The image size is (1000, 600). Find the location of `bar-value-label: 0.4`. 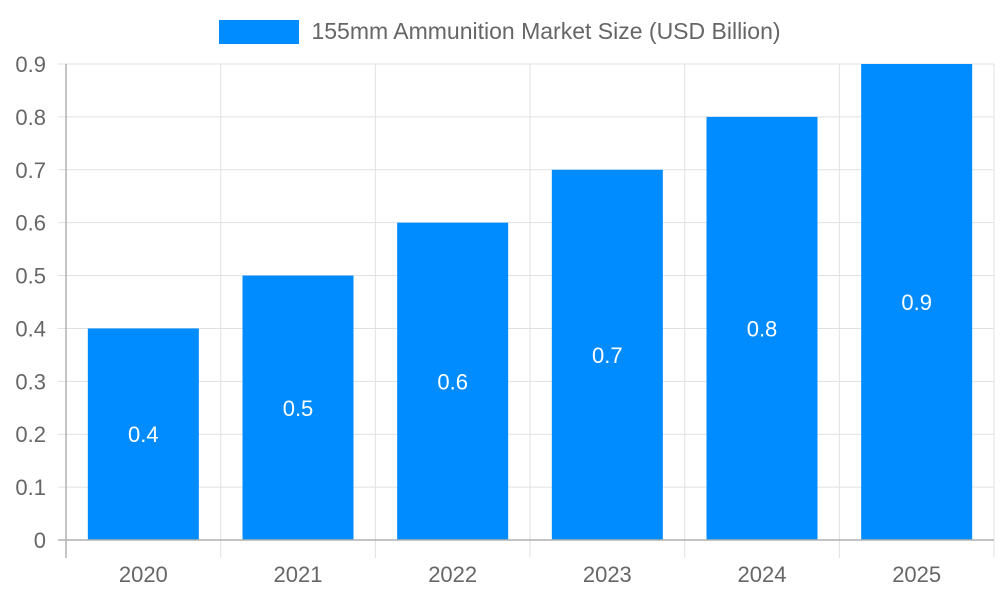

bar-value-label: 0.4 is located at coordinates (143, 434).